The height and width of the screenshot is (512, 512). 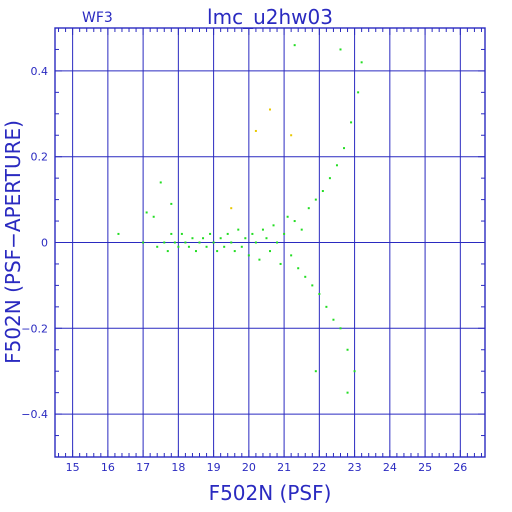 What do you see at coordinates (270, 17) in the screenshot?
I see `chart-title: lmc_u2hw03` at bounding box center [270, 17].